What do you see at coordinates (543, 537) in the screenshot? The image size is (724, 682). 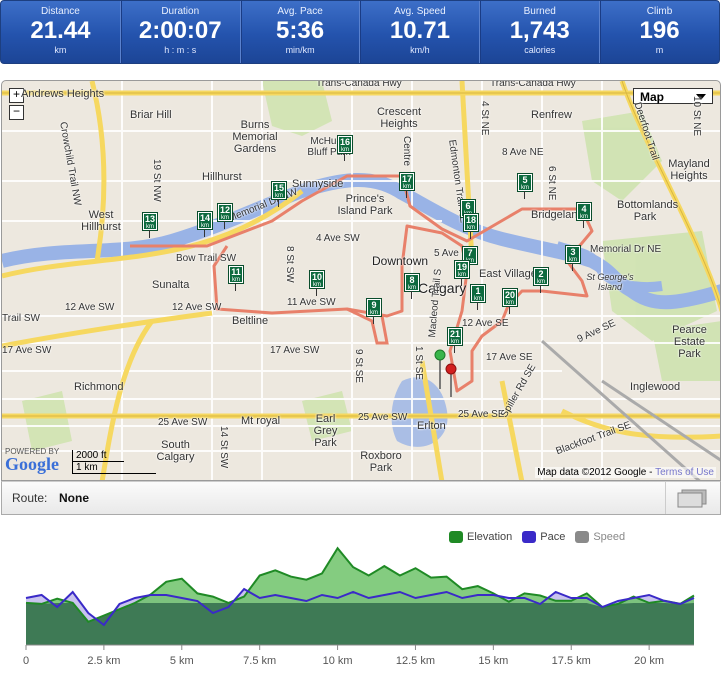 I see `legend-item: Pace` at bounding box center [543, 537].